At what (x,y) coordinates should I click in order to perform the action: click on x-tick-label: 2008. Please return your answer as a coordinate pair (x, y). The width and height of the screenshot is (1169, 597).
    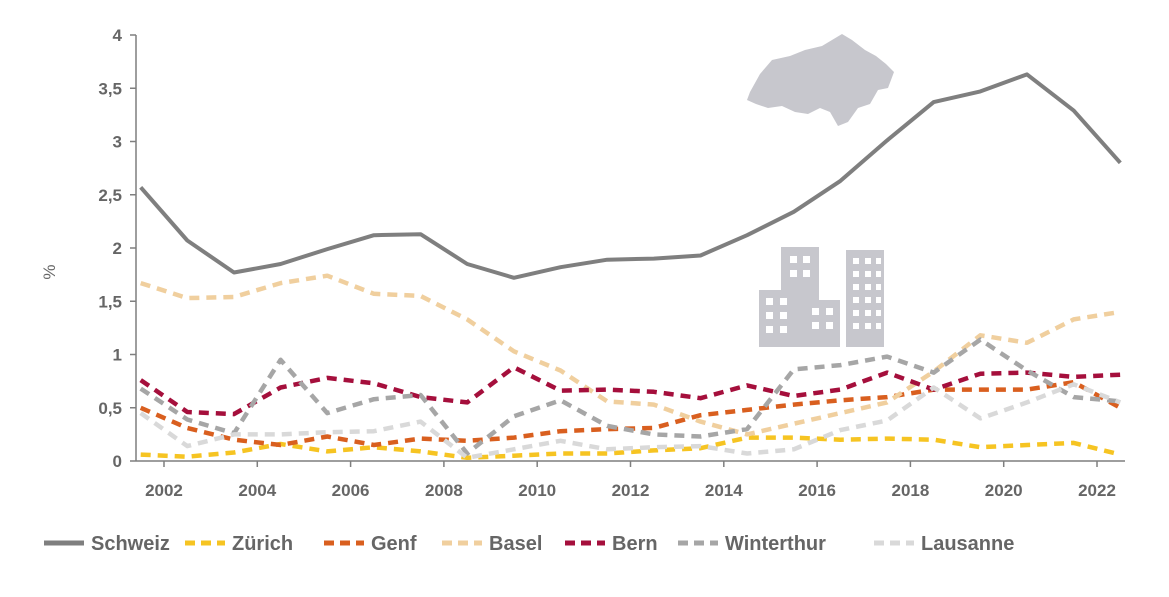
    Looking at the image, I should click on (444, 490).